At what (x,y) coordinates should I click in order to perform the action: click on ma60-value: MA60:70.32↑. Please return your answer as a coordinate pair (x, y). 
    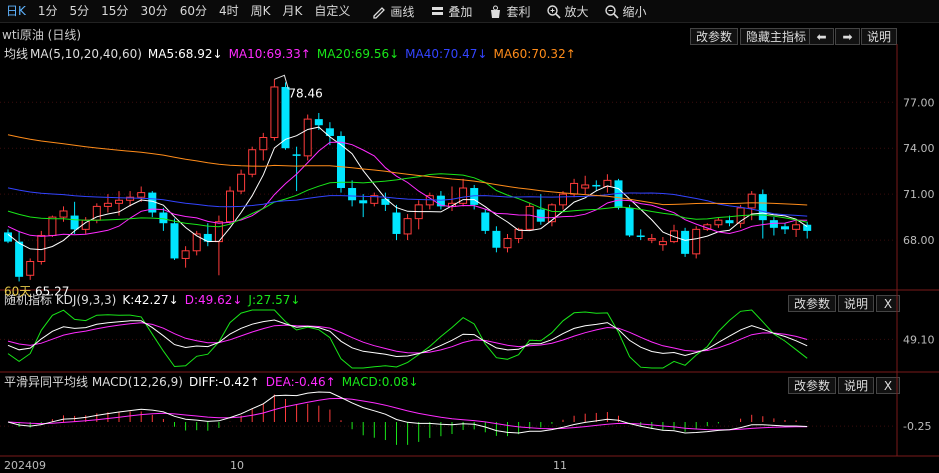
    Looking at the image, I should click on (534, 54).